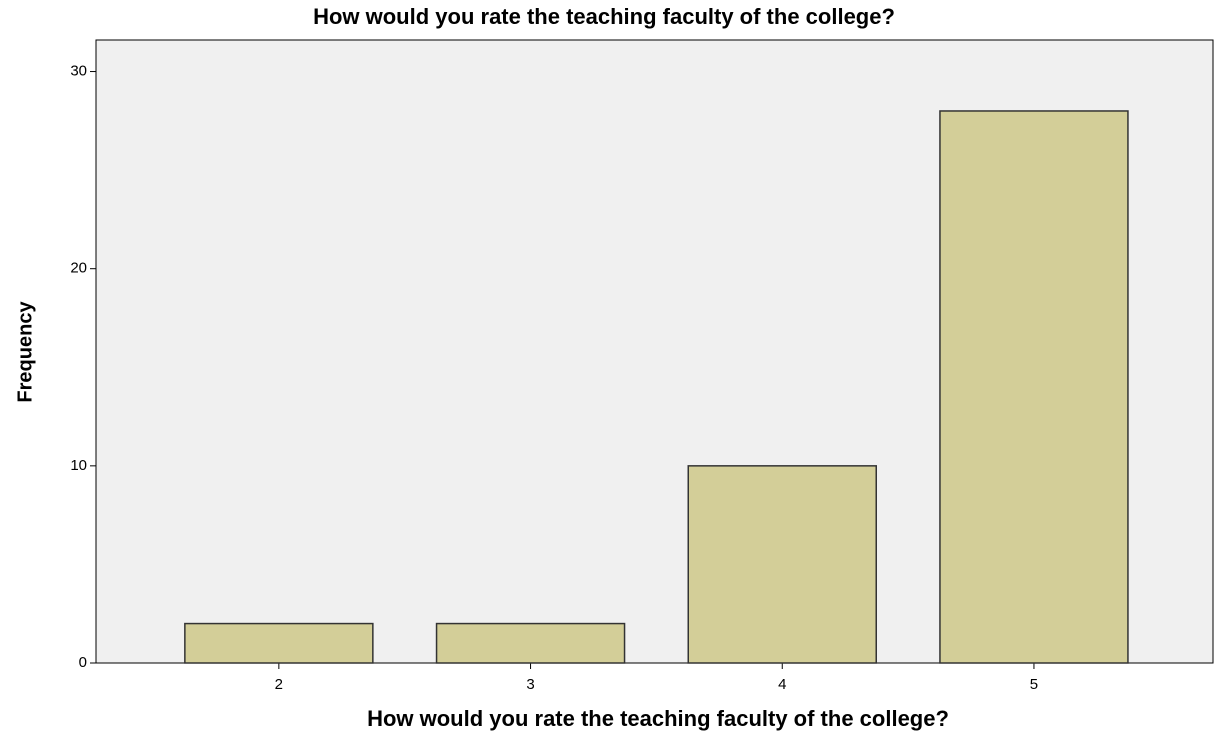 The width and height of the screenshot is (1219, 745). I want to click on y-tick-label: 10, so click(78, 465).